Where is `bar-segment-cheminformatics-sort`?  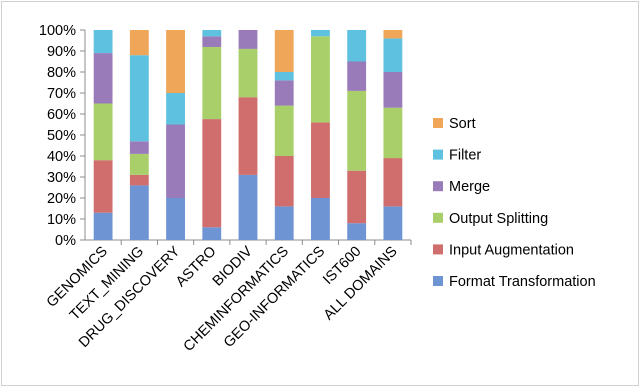 bar-segment-cheminformatics-sort is located at coordinates (284, 51).